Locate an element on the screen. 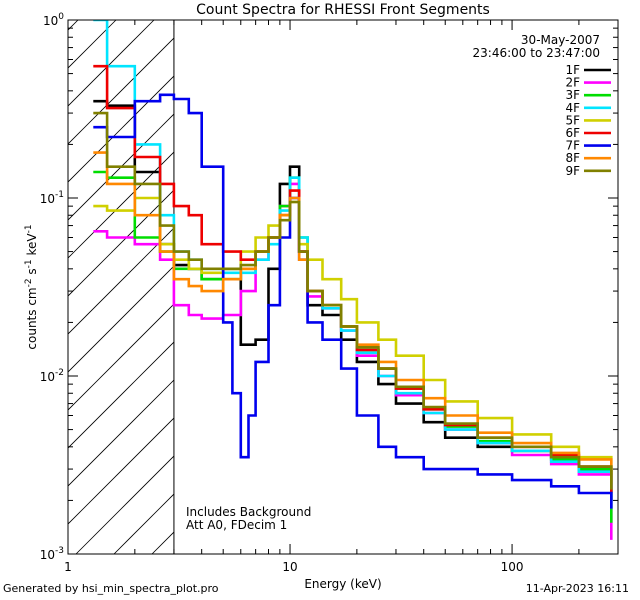 This screenshot has height=600, width=640. chart-title: Count Spectra for RHESSI Front Segments is located at coordinates (343, 10).